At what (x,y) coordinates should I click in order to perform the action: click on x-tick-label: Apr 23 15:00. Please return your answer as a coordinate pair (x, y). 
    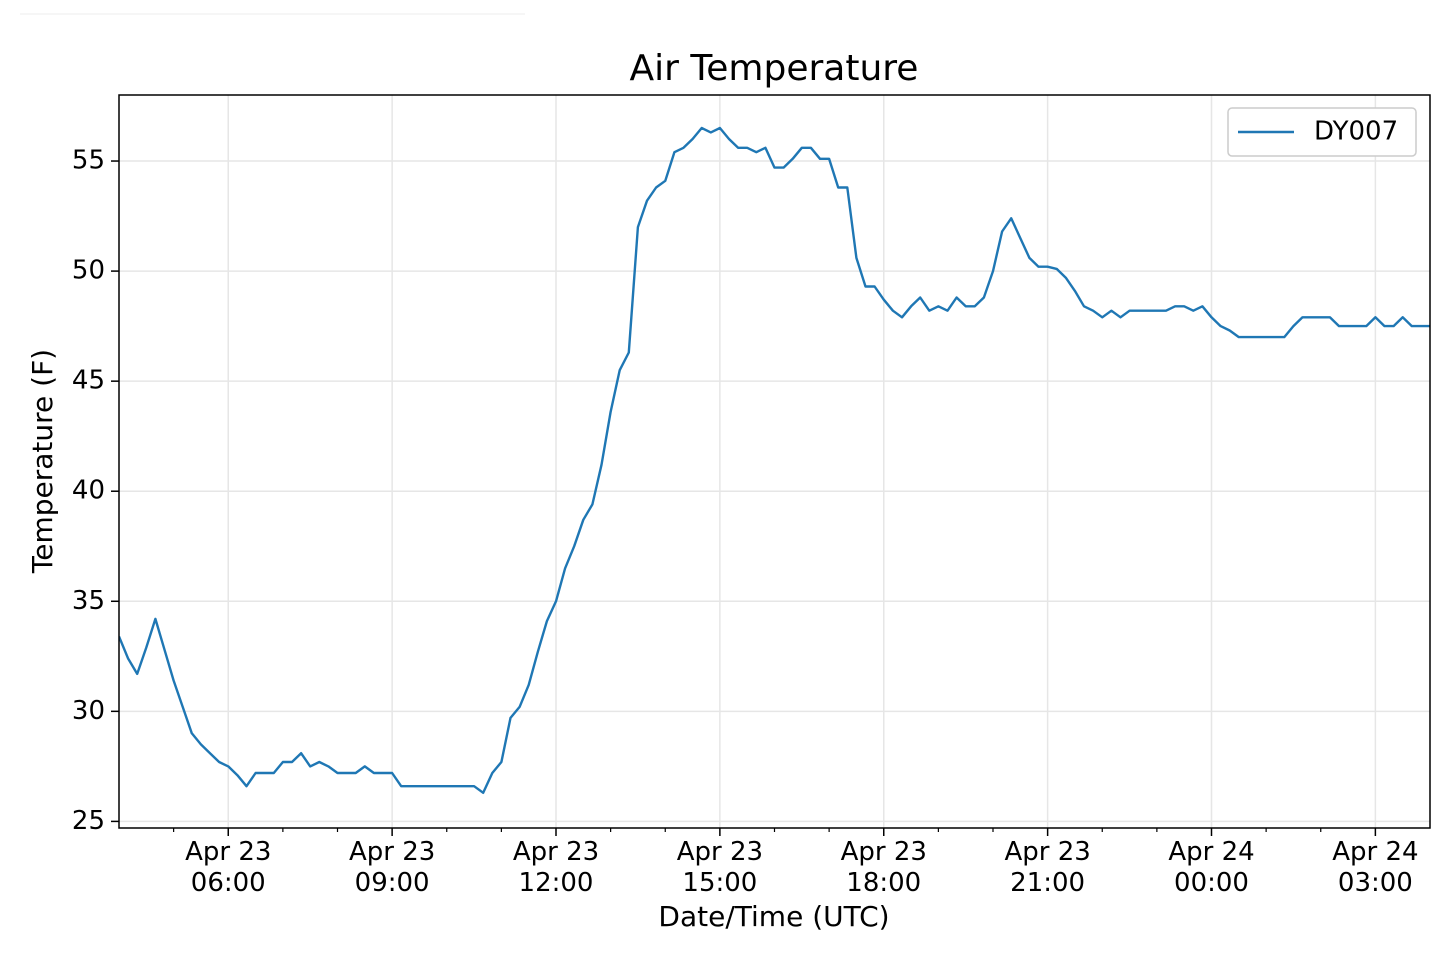
    Looking at the image, I should click on (720, 867).